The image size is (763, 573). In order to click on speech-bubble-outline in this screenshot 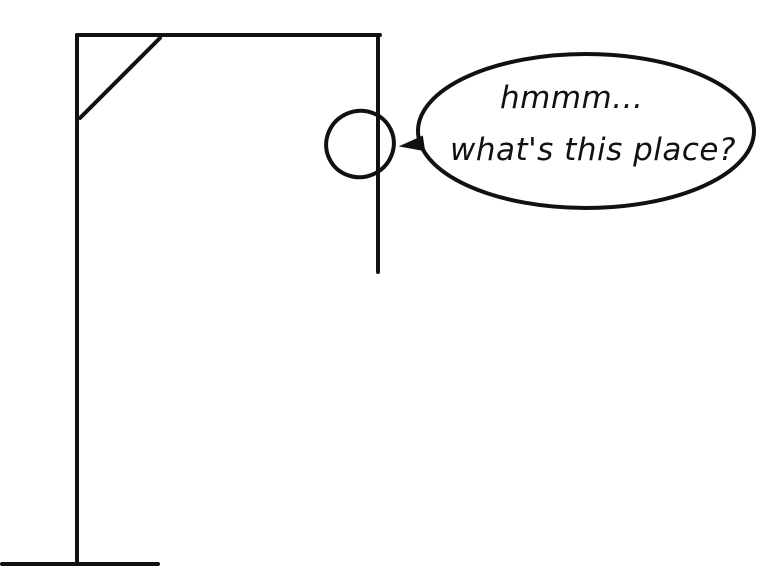, I will do `click(586, 131)`.